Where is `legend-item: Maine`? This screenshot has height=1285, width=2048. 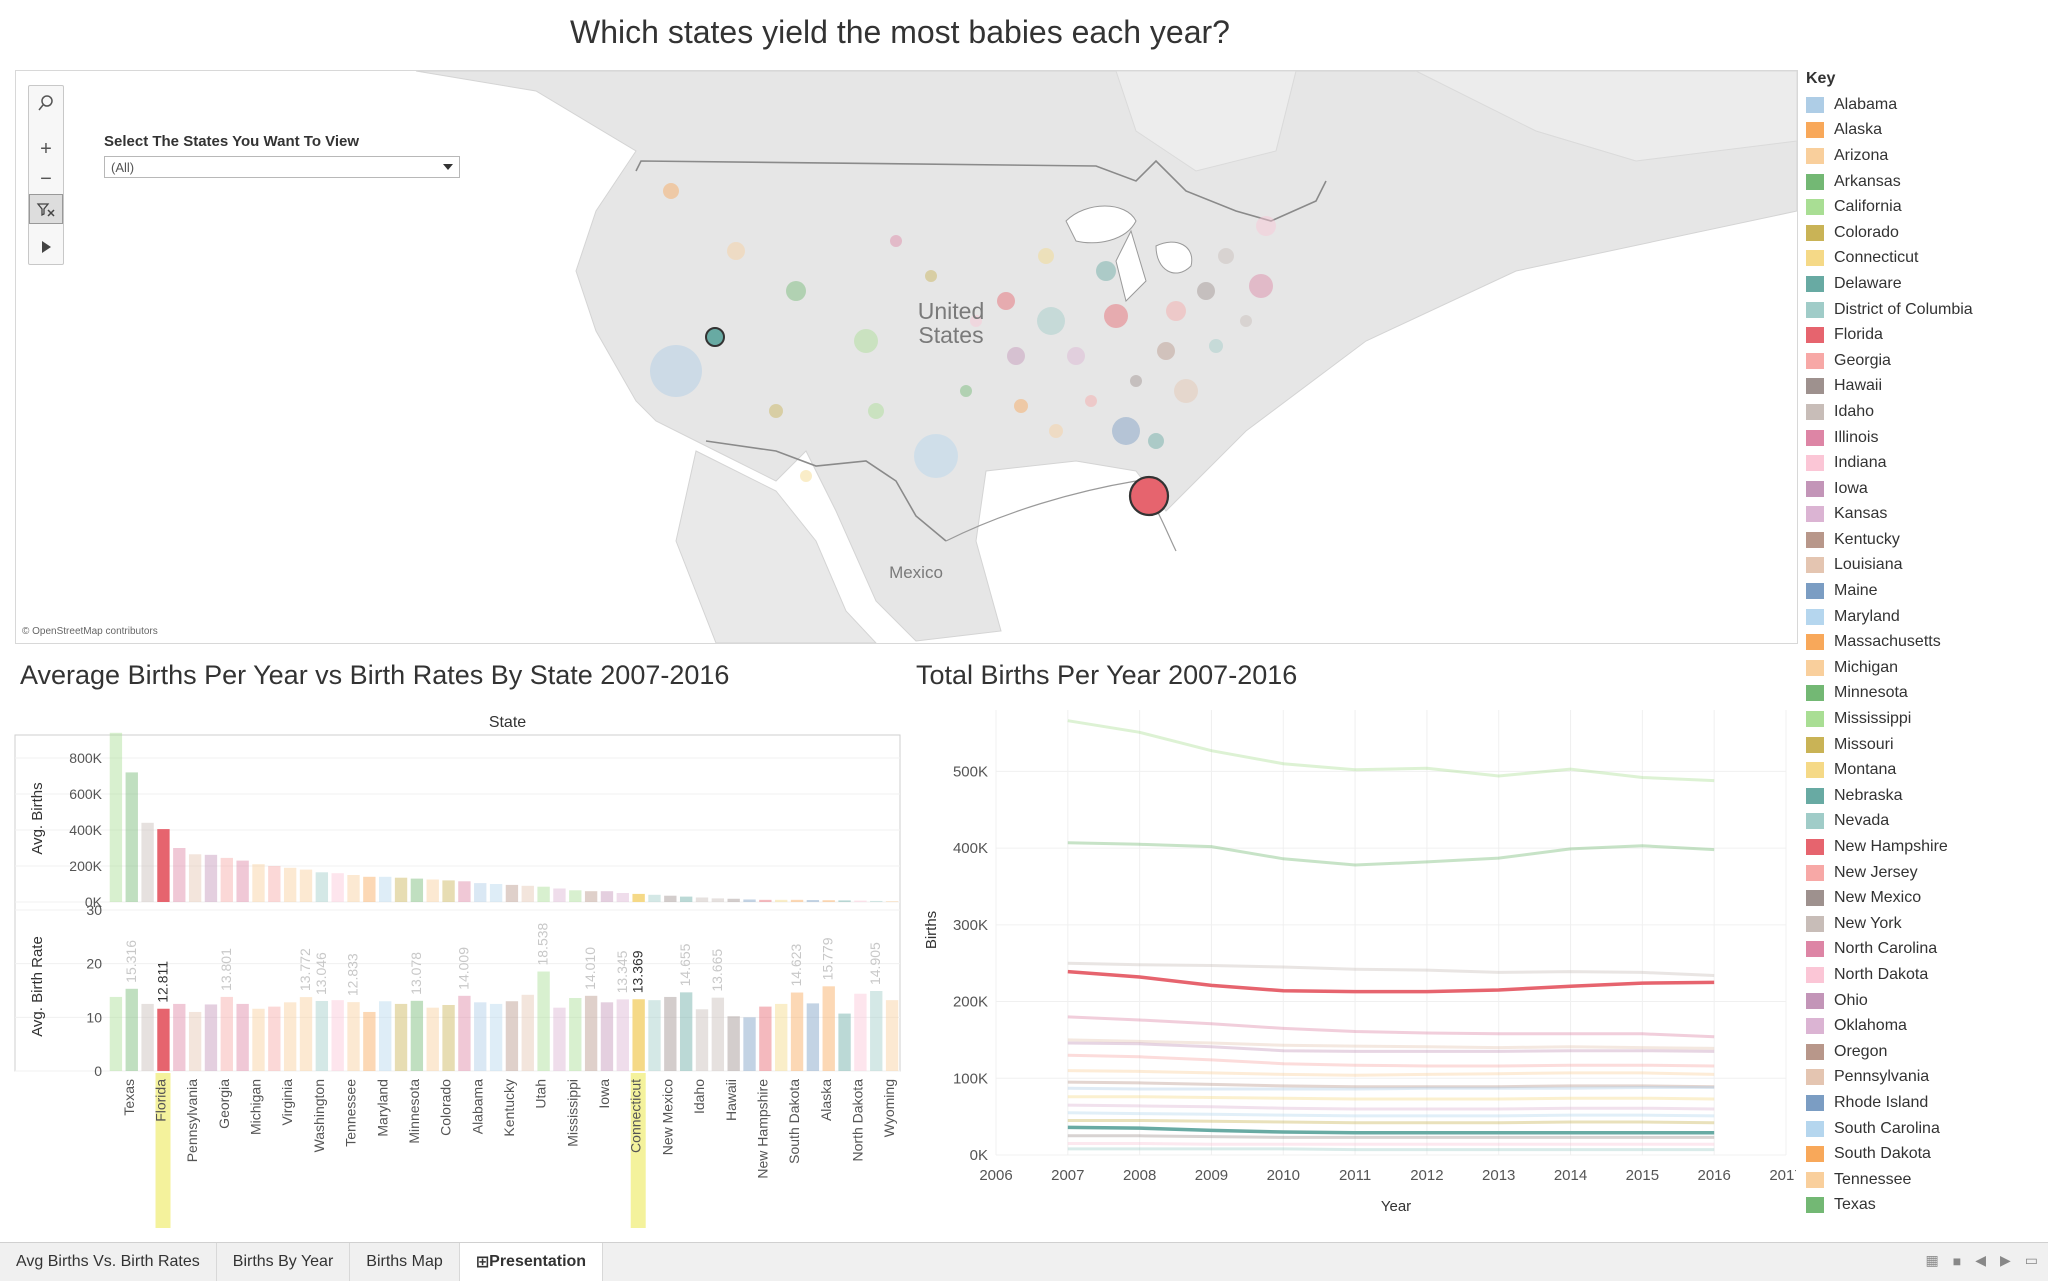
legend-item: Maine is located at coordinates (1926, 591).